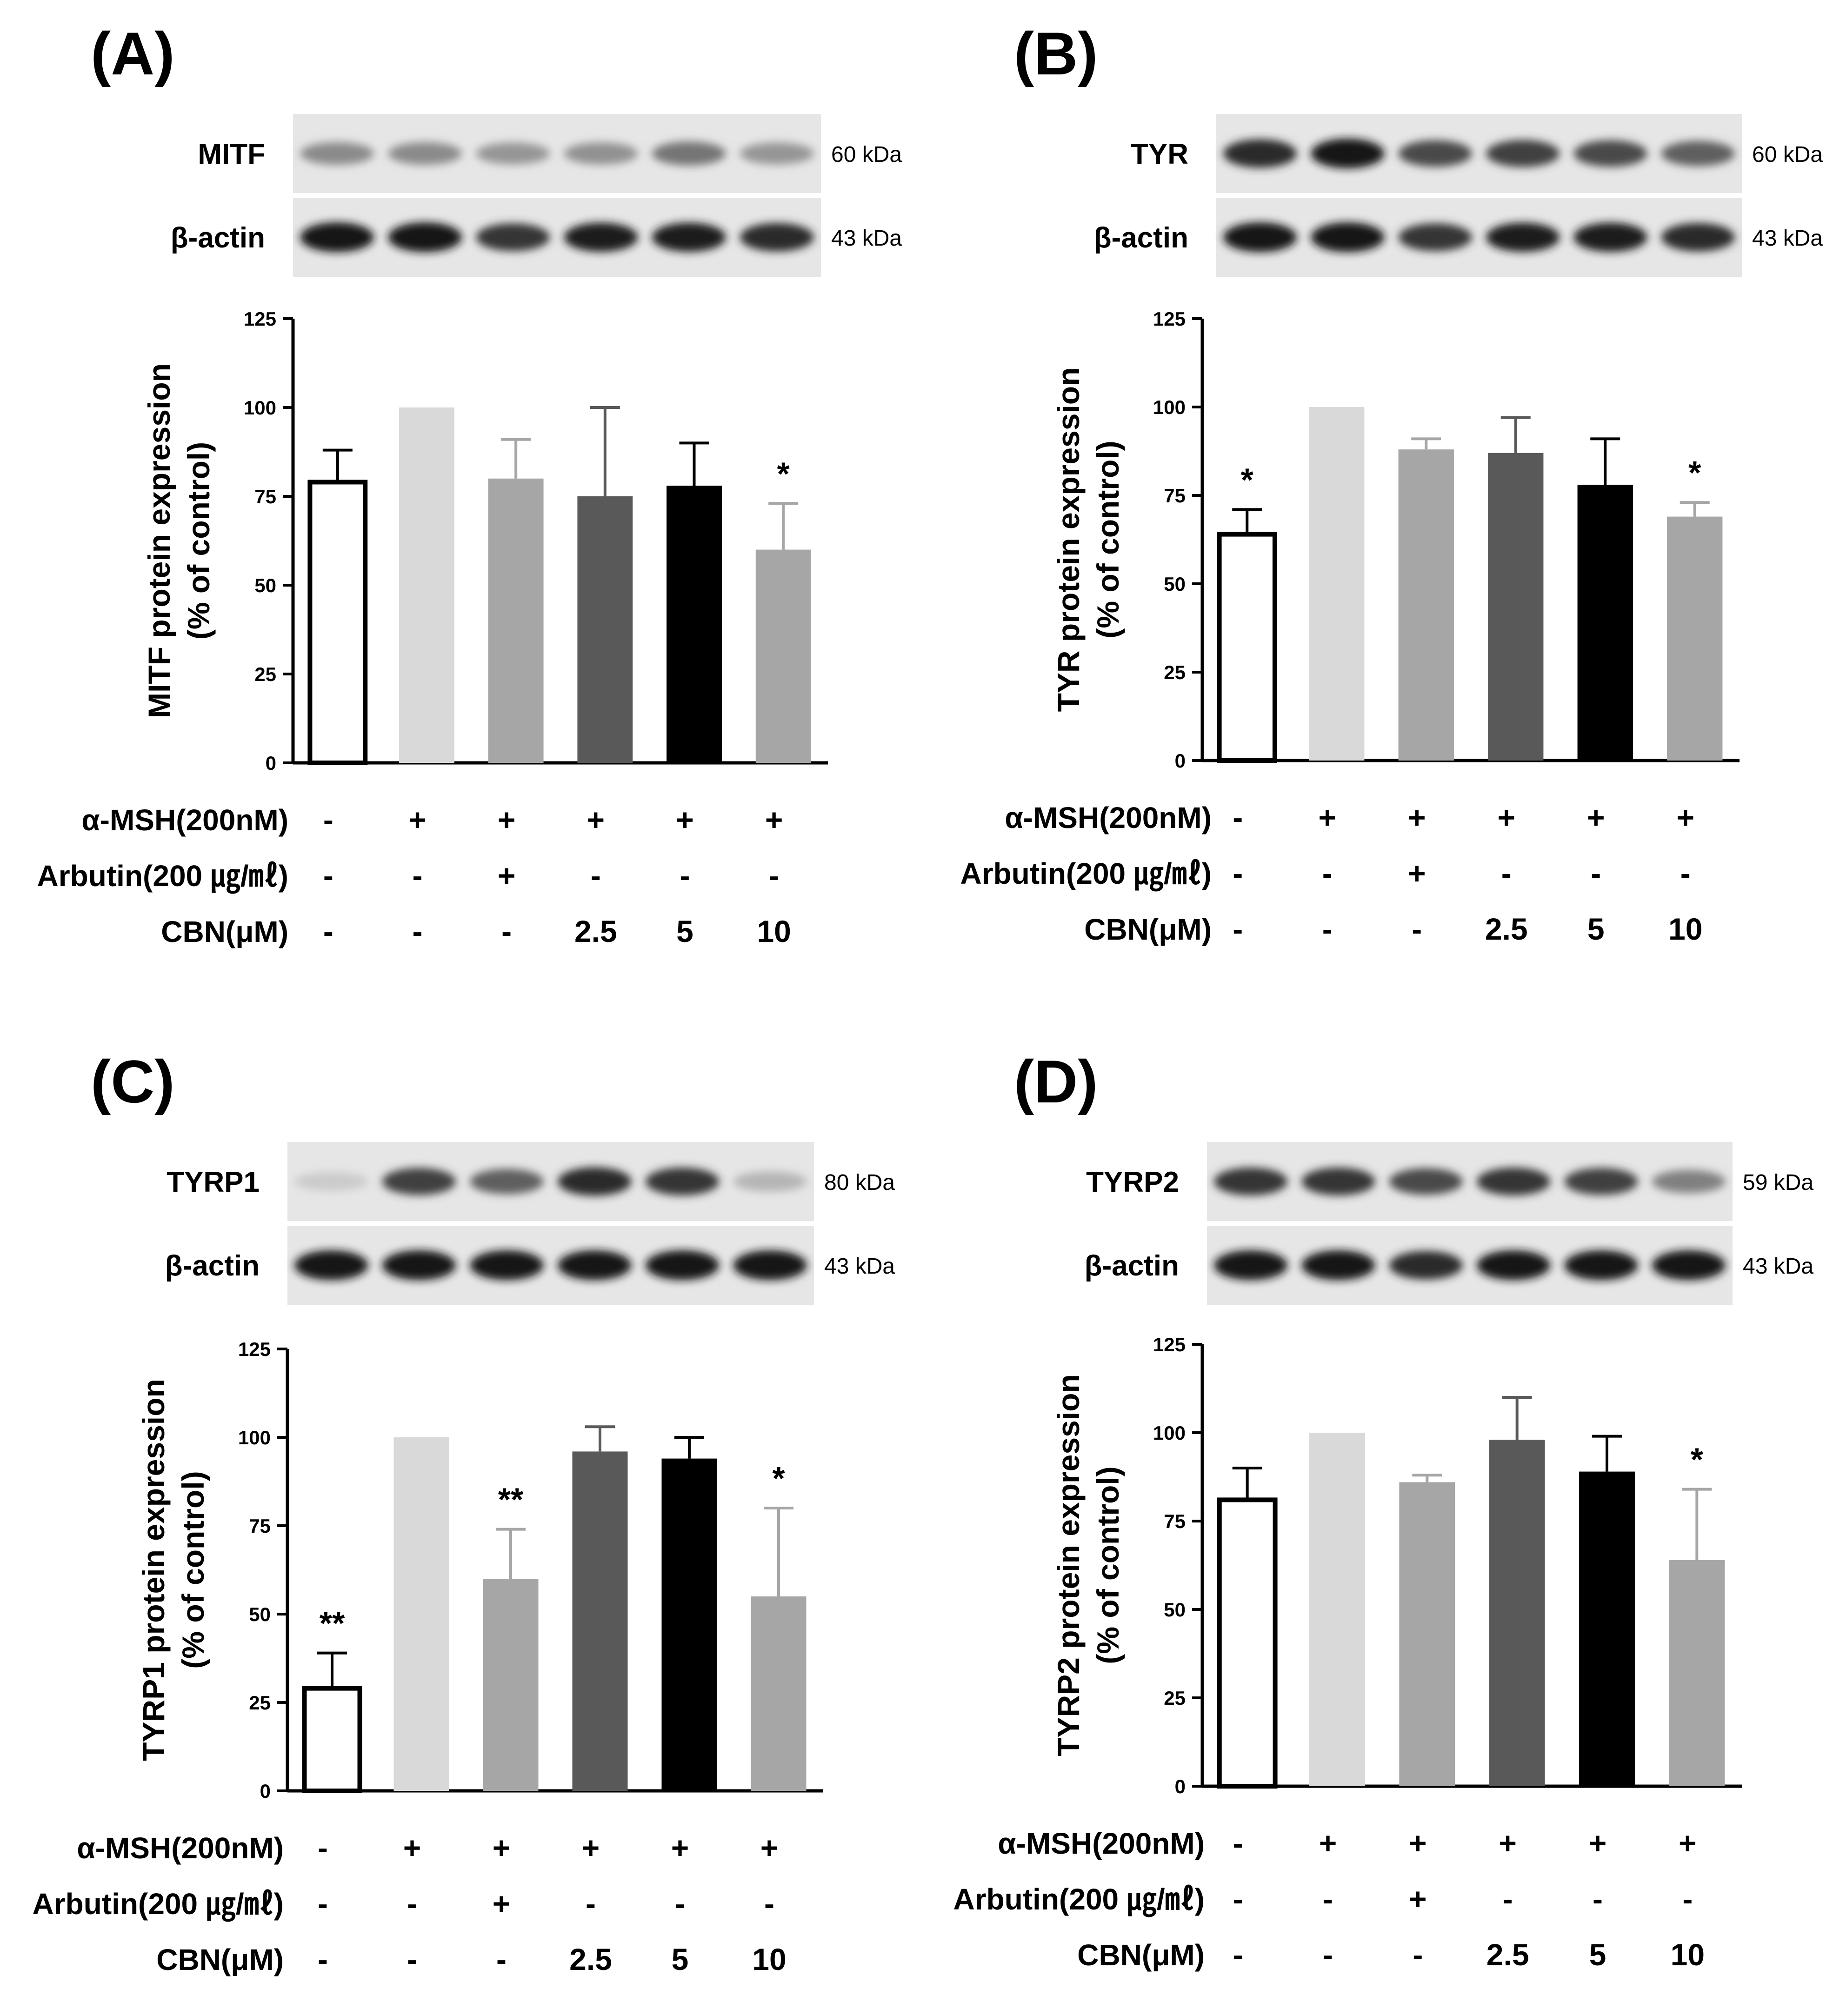 Image resolution: width=1833 pixels, height=2016 pixels. Describe the element at coordinates (1695, 473) in the screenshot. I see `significance-label: *` at that location.